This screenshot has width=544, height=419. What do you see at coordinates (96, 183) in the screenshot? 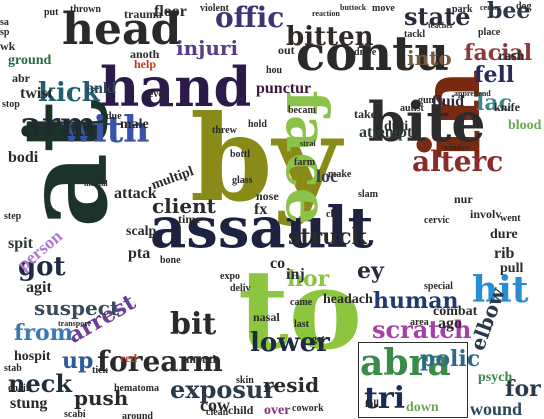
I see `word-mental: mental` at bounding box center [96, 183].